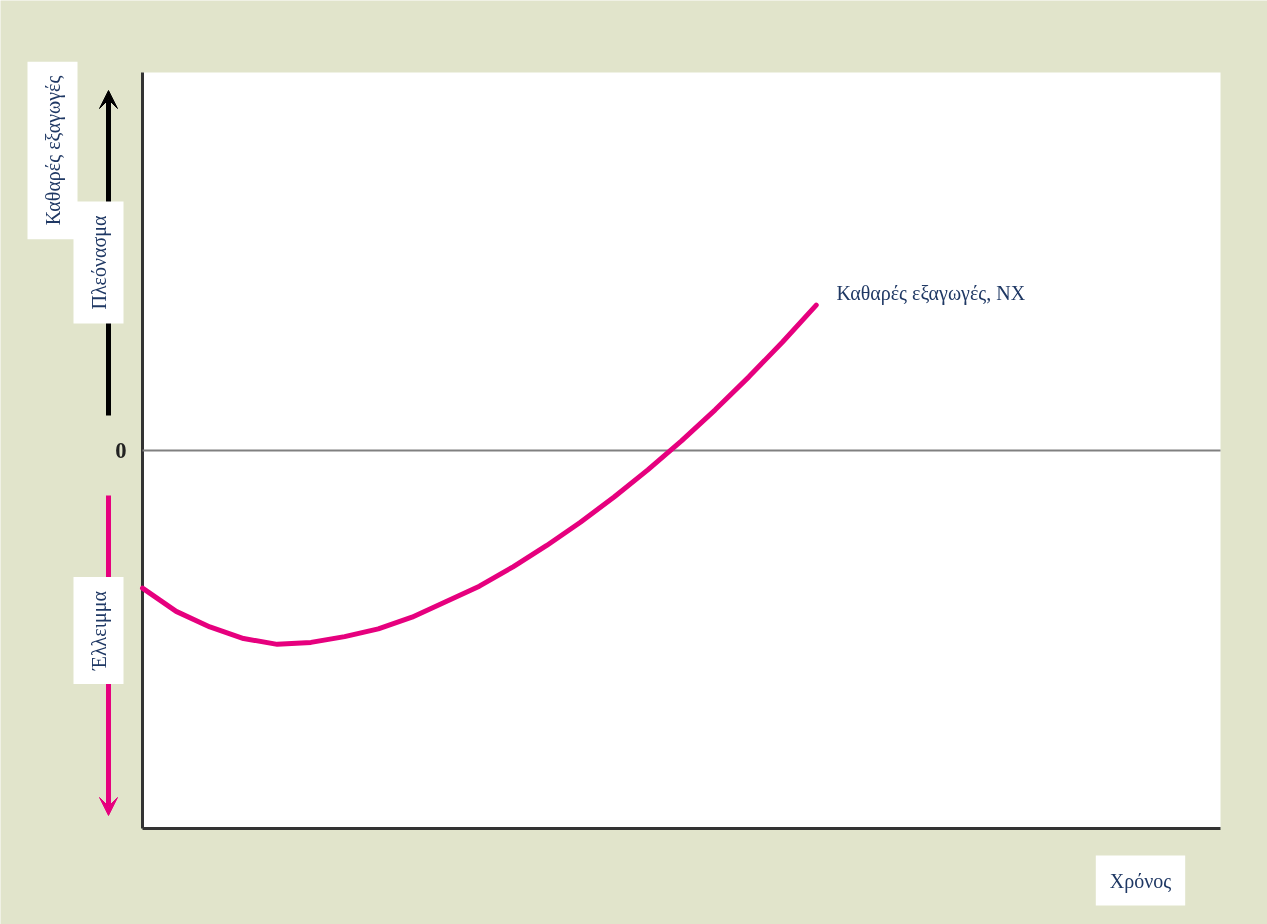 The height and width of the screenshot is (924, 1267). What do you see at coordinates (1140, 881) in the screenshot?
I see `text: Χρόνος` at bounding box center [1140, 881].